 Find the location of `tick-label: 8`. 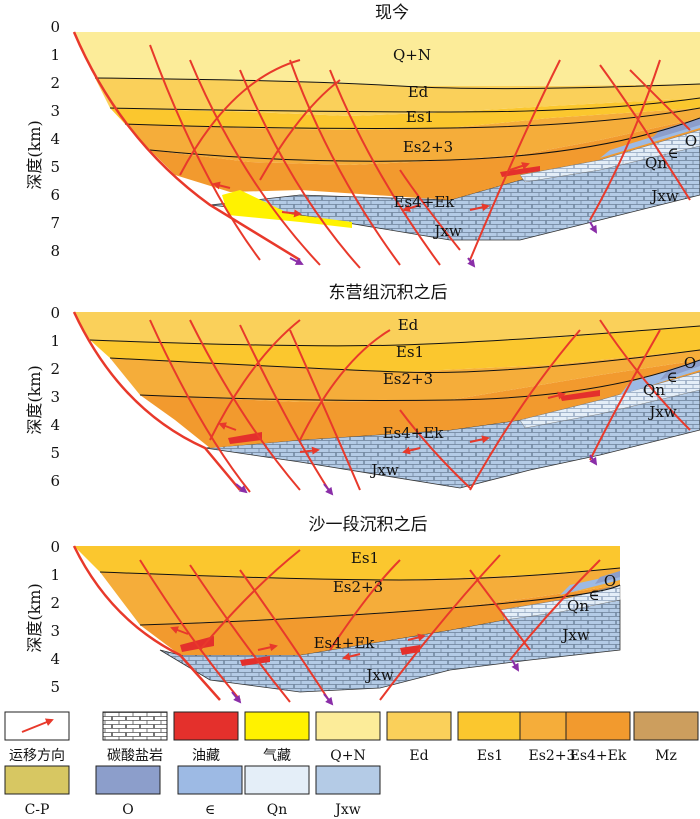

tick-label: 8 is located at coordinates (55, 251).